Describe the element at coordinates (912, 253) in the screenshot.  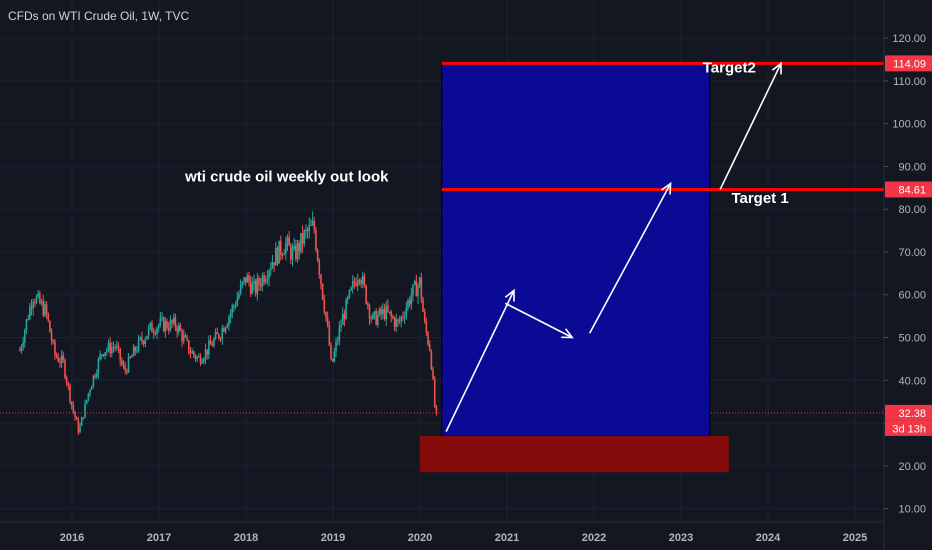
I see `price-tick-label: 70.00` at that location.